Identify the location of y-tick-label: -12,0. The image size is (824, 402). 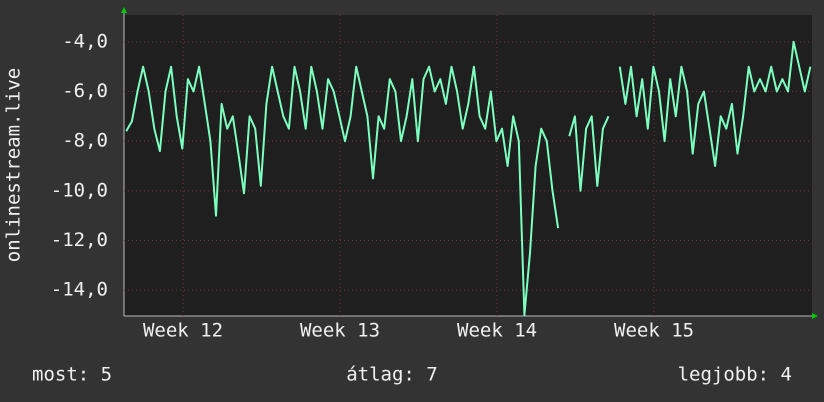
(79, 240).